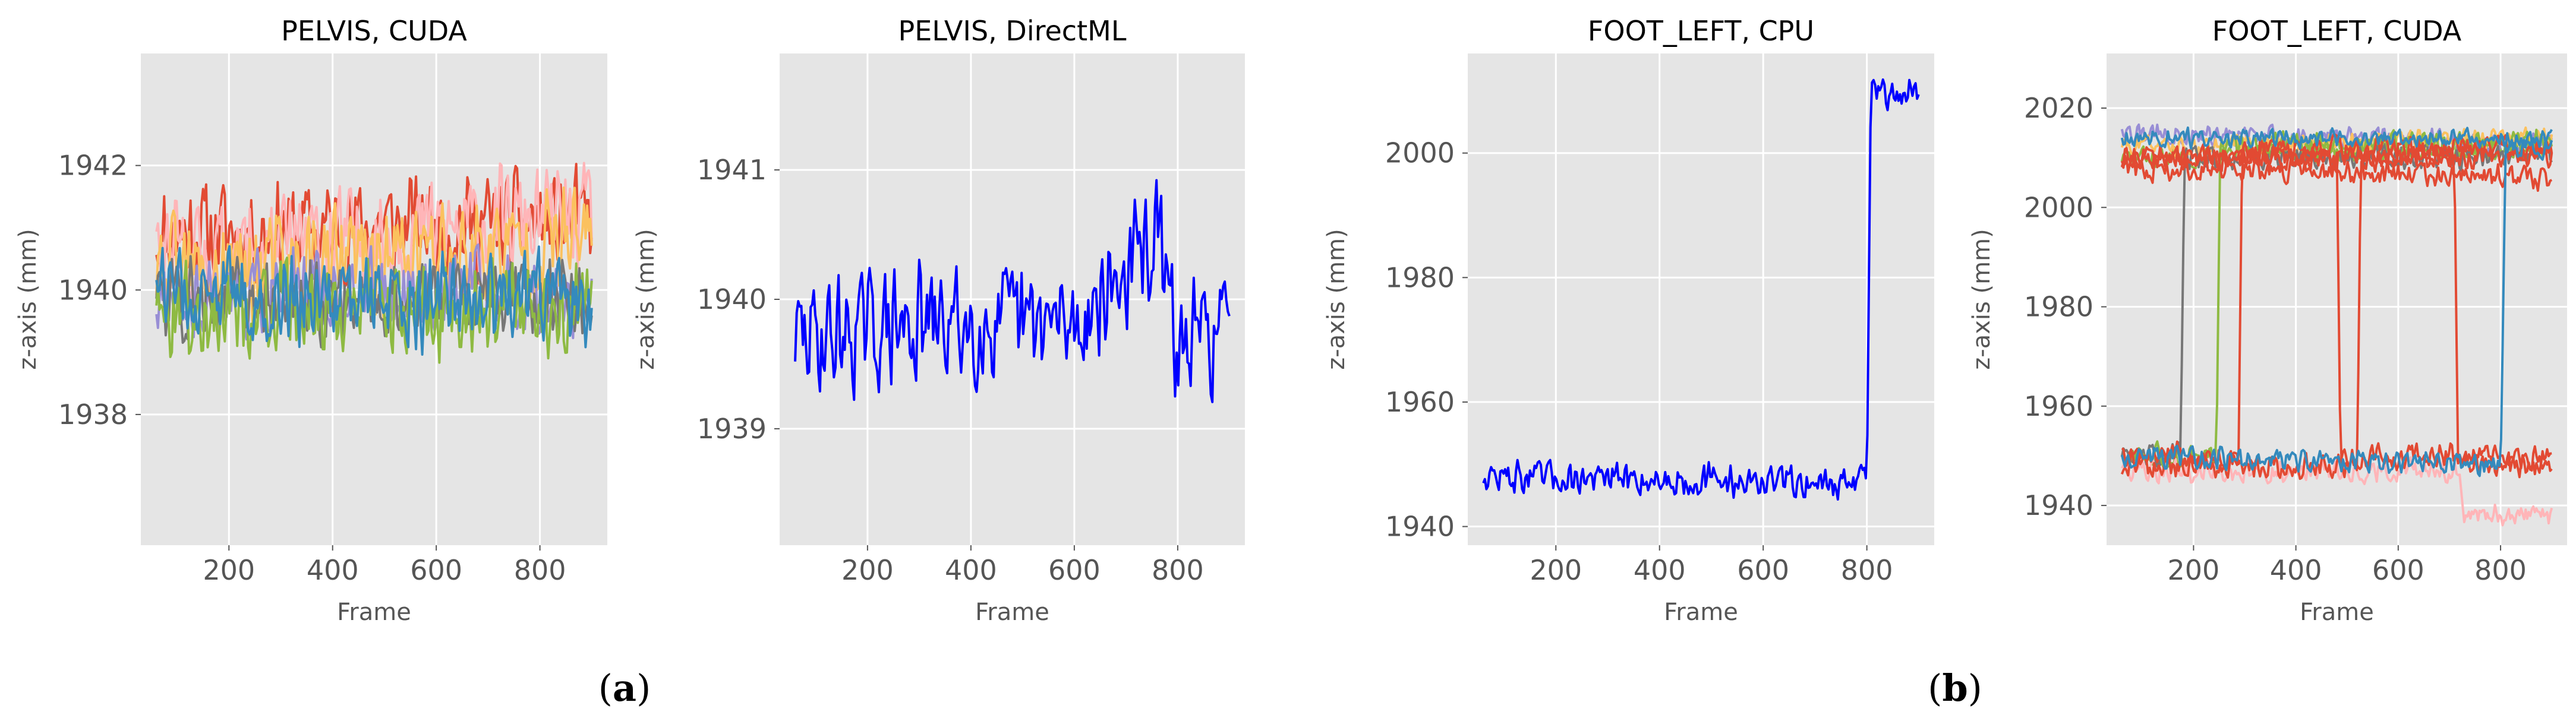  I want to click on y-tick-label: 1938, so click(93, 415).